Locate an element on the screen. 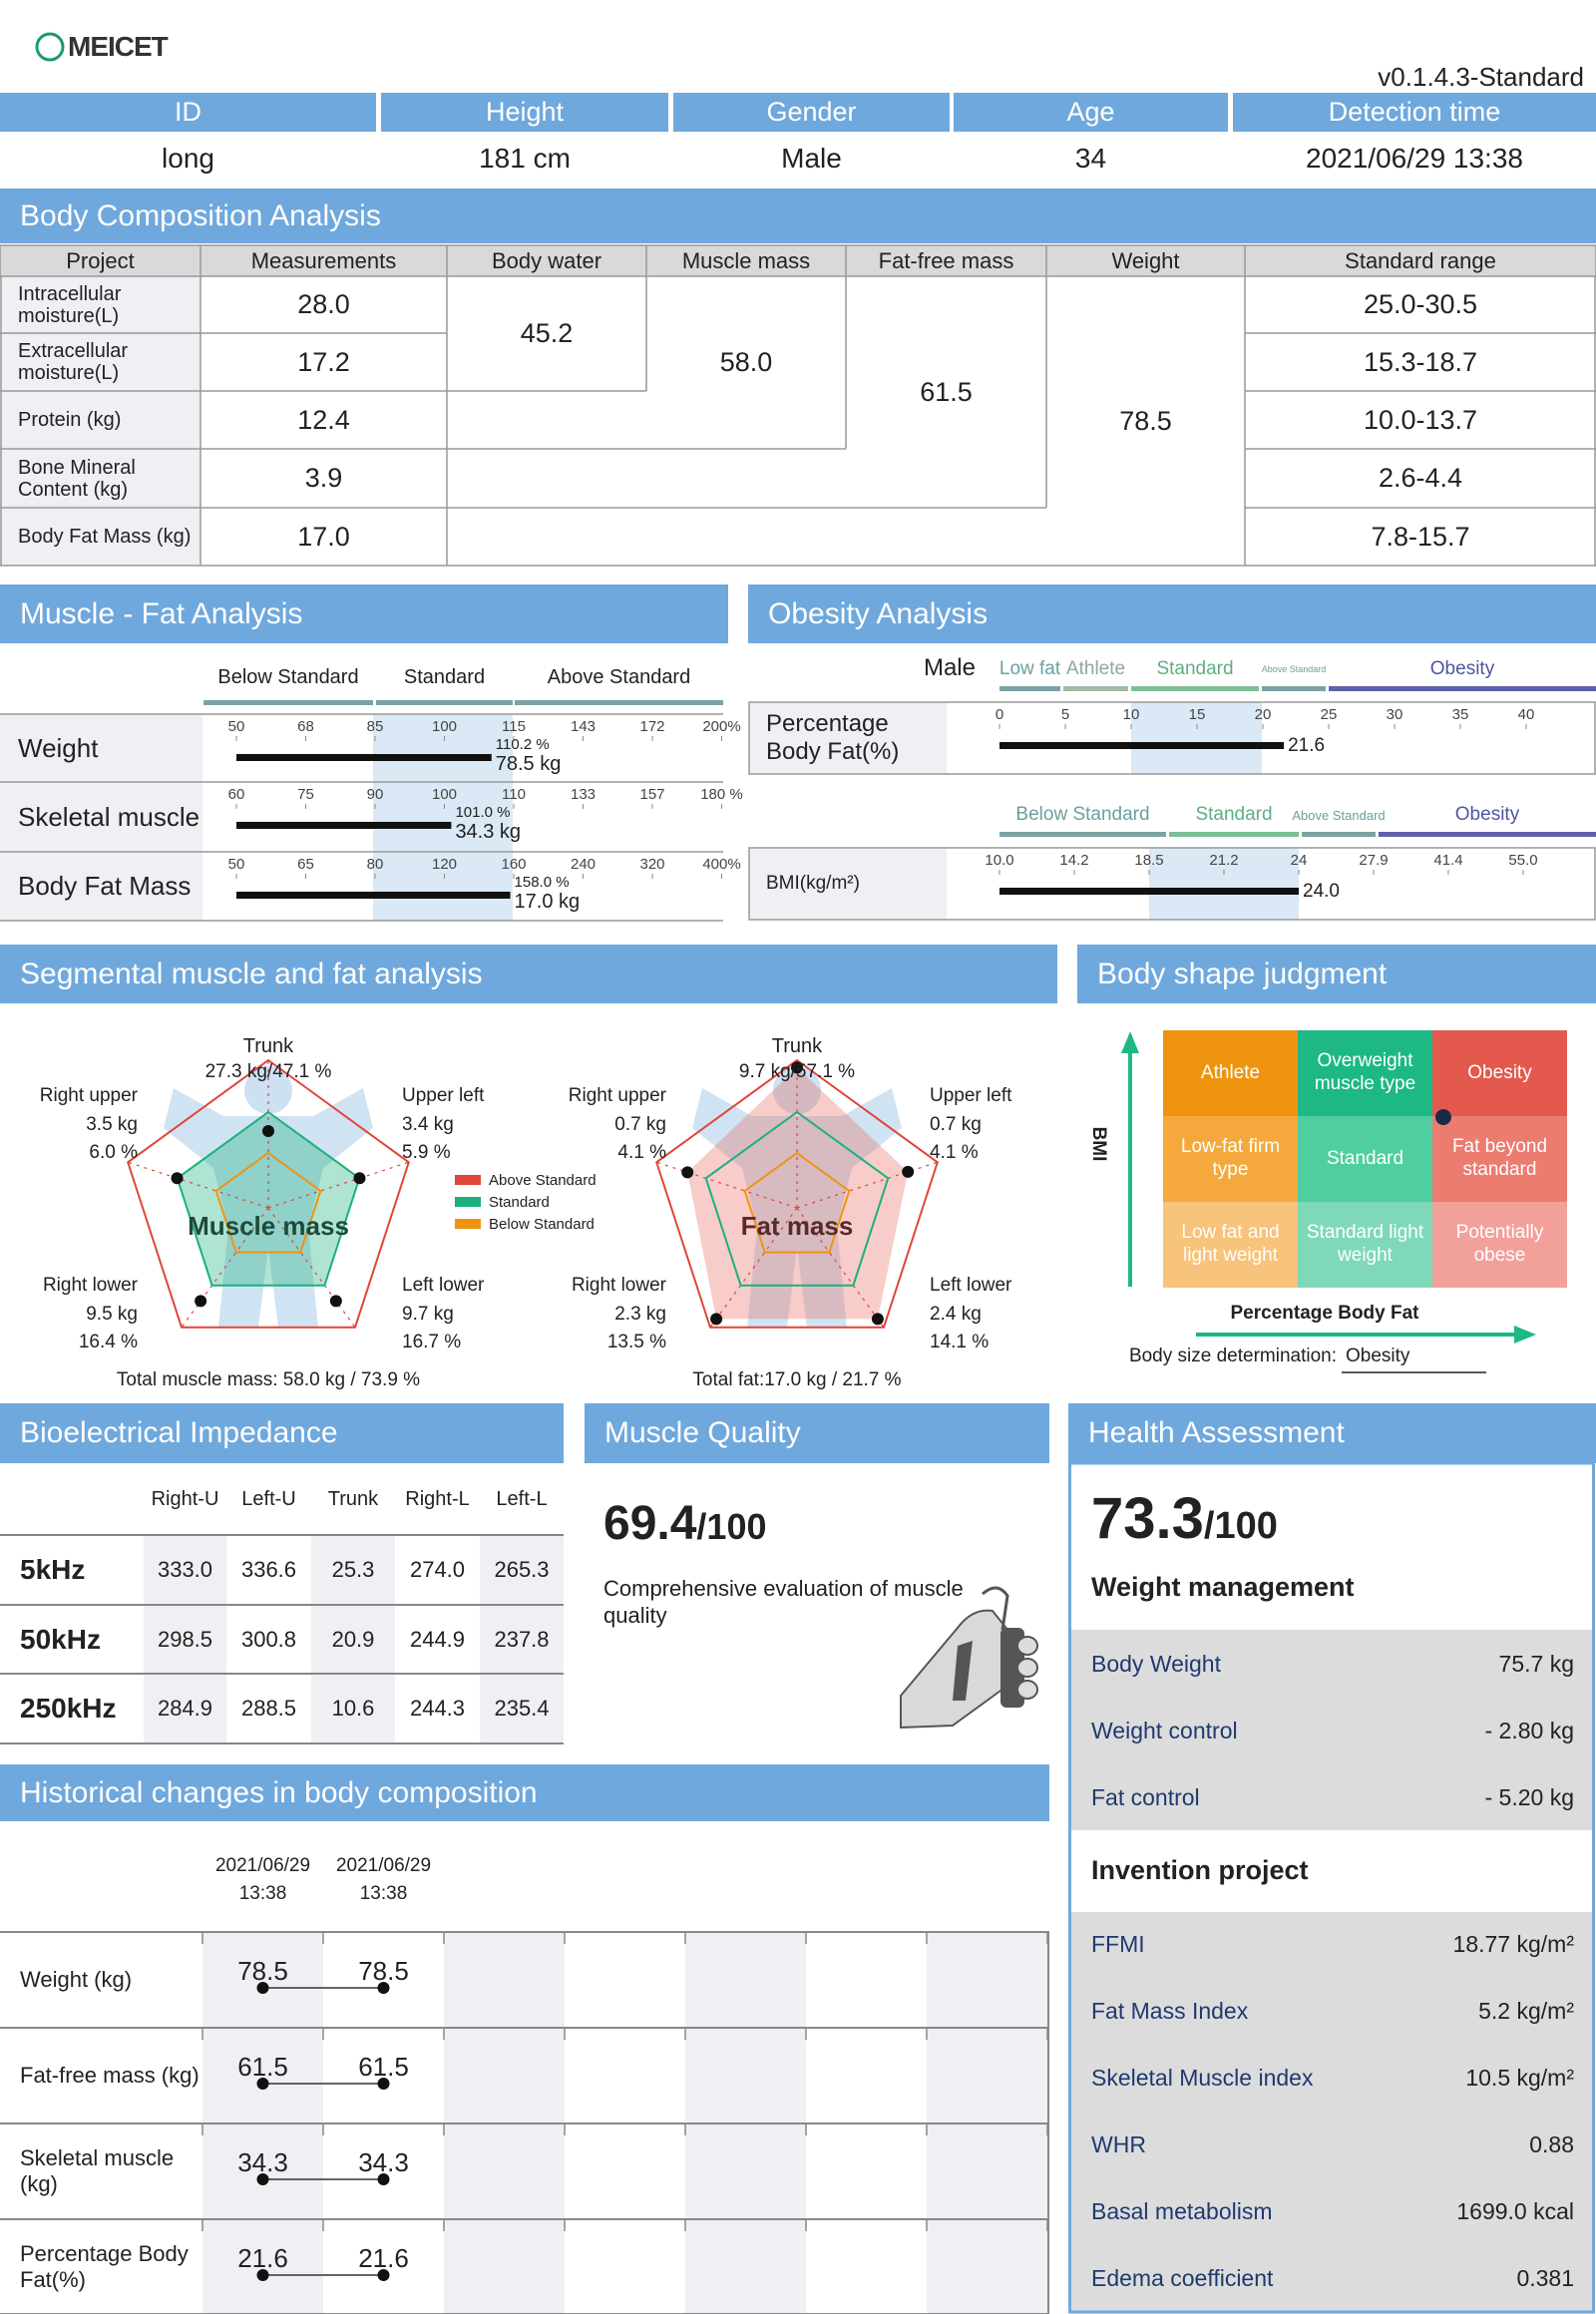 The height and width of the screenshot is (2314, 1596). segment-name: Right upper is located at coordinates (88, 1095).